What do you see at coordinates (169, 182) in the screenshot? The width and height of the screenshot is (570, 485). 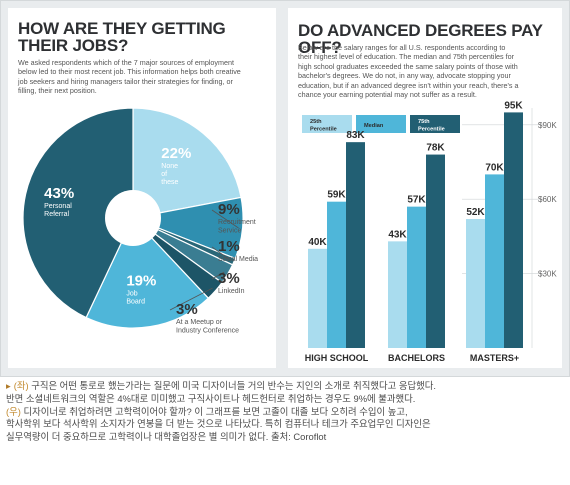 I see `pie-slice-label: these` at bounding box center [169, 182].